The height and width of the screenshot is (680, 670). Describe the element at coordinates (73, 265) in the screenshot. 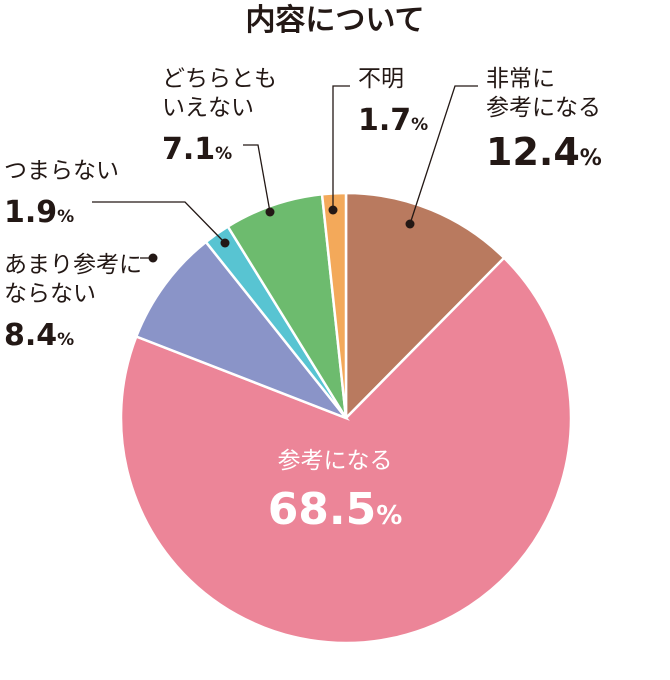

I see `slice-label-2: あまり参考に` at that location.